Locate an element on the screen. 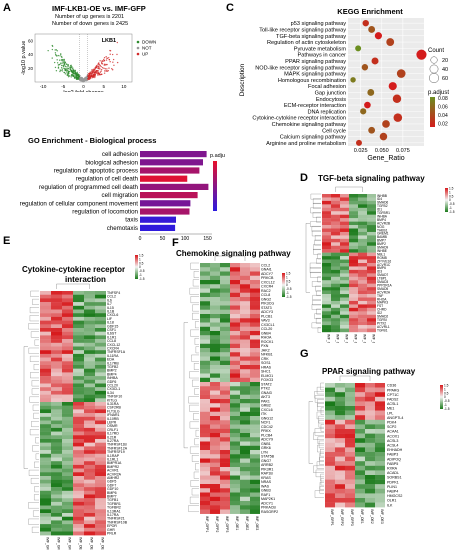  panel-e-title-line2: interaction is located at coordinates (85, 279).